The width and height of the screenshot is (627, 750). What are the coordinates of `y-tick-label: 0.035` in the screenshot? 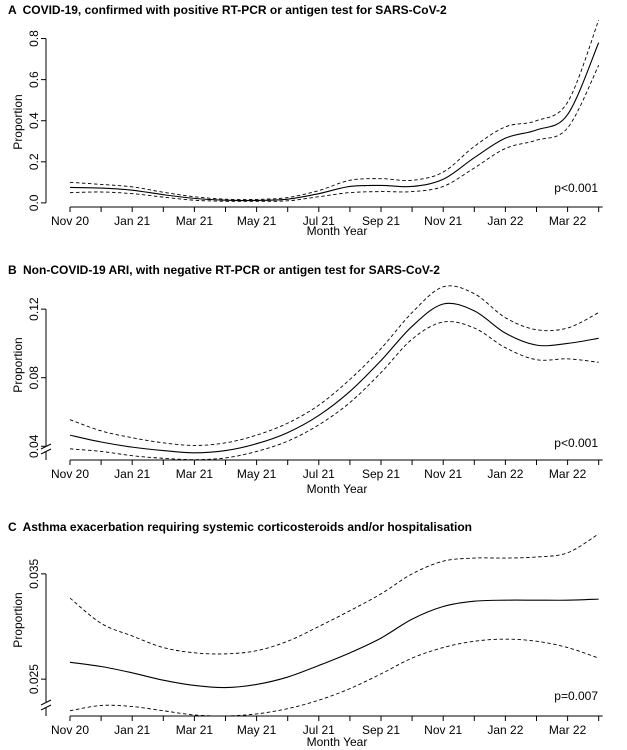 It's located at (34, 574).